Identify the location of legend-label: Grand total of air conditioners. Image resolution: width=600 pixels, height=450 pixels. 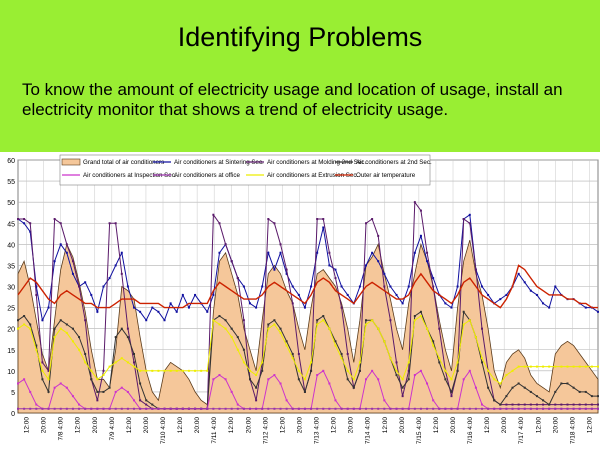
(123, 162).